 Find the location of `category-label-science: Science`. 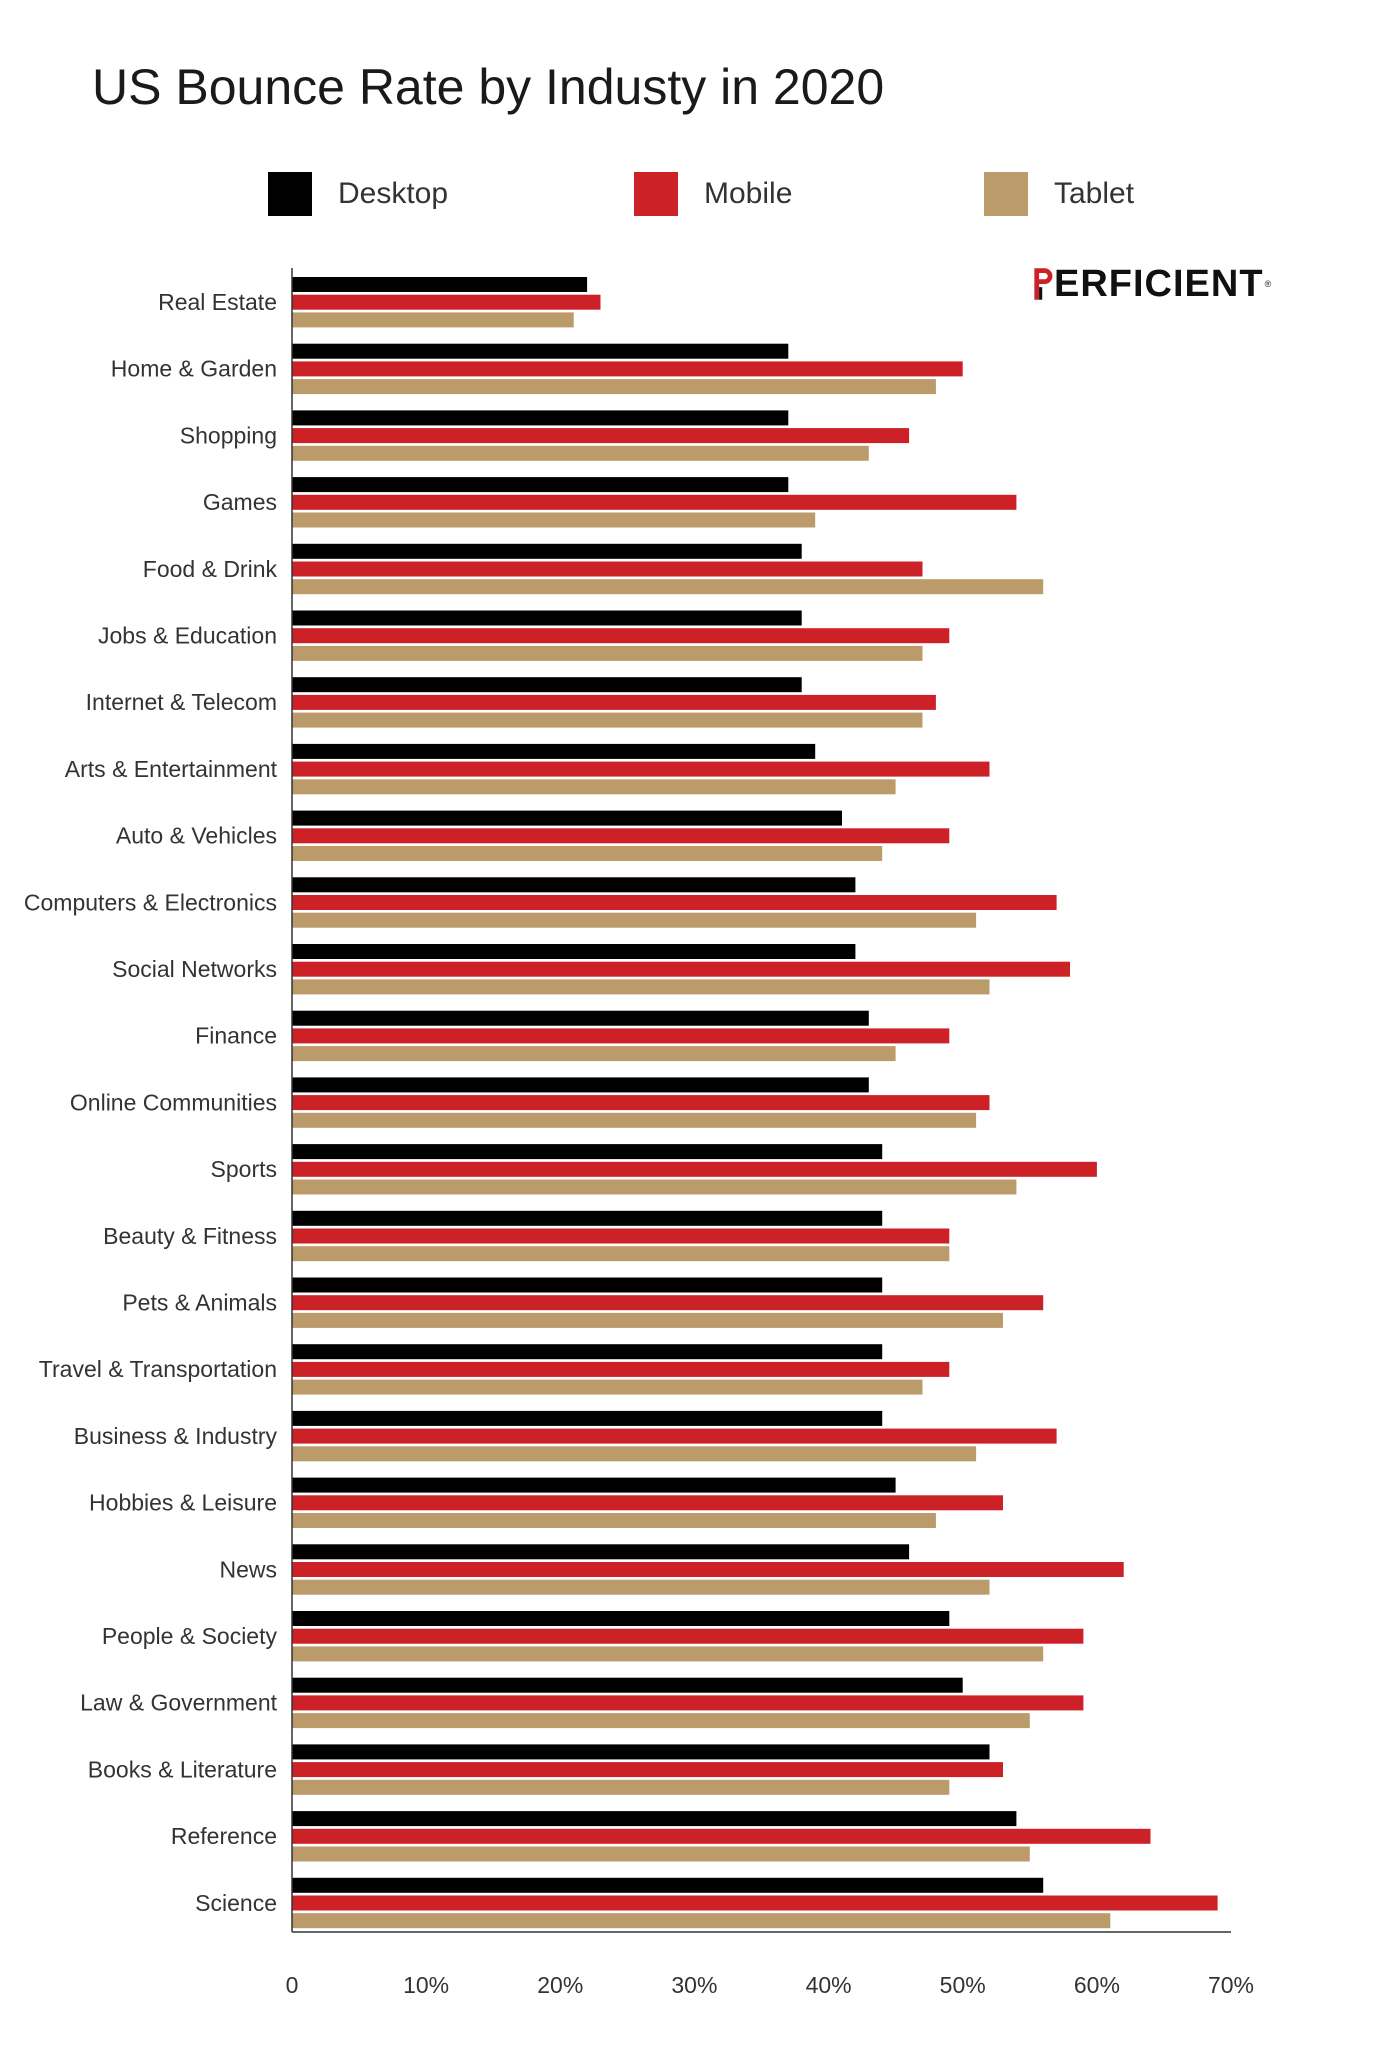

category-label-science: Science is located at coordinates (236, 1903).